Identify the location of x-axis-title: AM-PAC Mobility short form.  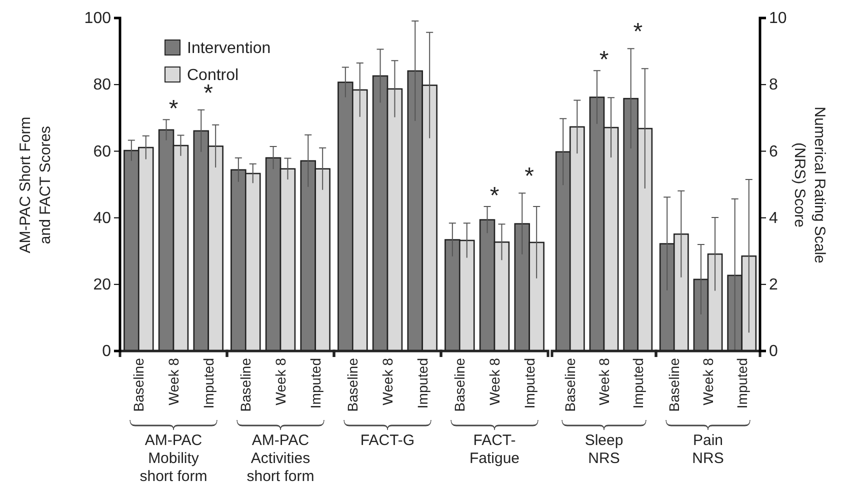
(174, 458).